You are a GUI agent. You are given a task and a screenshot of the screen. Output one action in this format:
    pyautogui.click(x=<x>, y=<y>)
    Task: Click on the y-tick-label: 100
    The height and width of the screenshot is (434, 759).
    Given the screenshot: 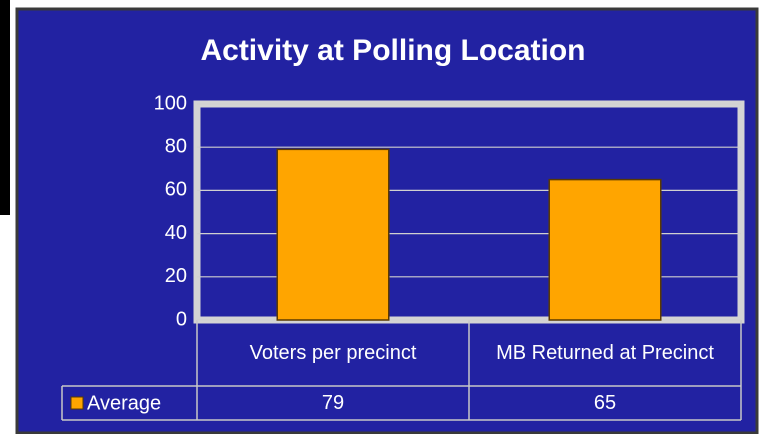 What is the action you would take?
    pyautogui.click(x=170, y=103)
    